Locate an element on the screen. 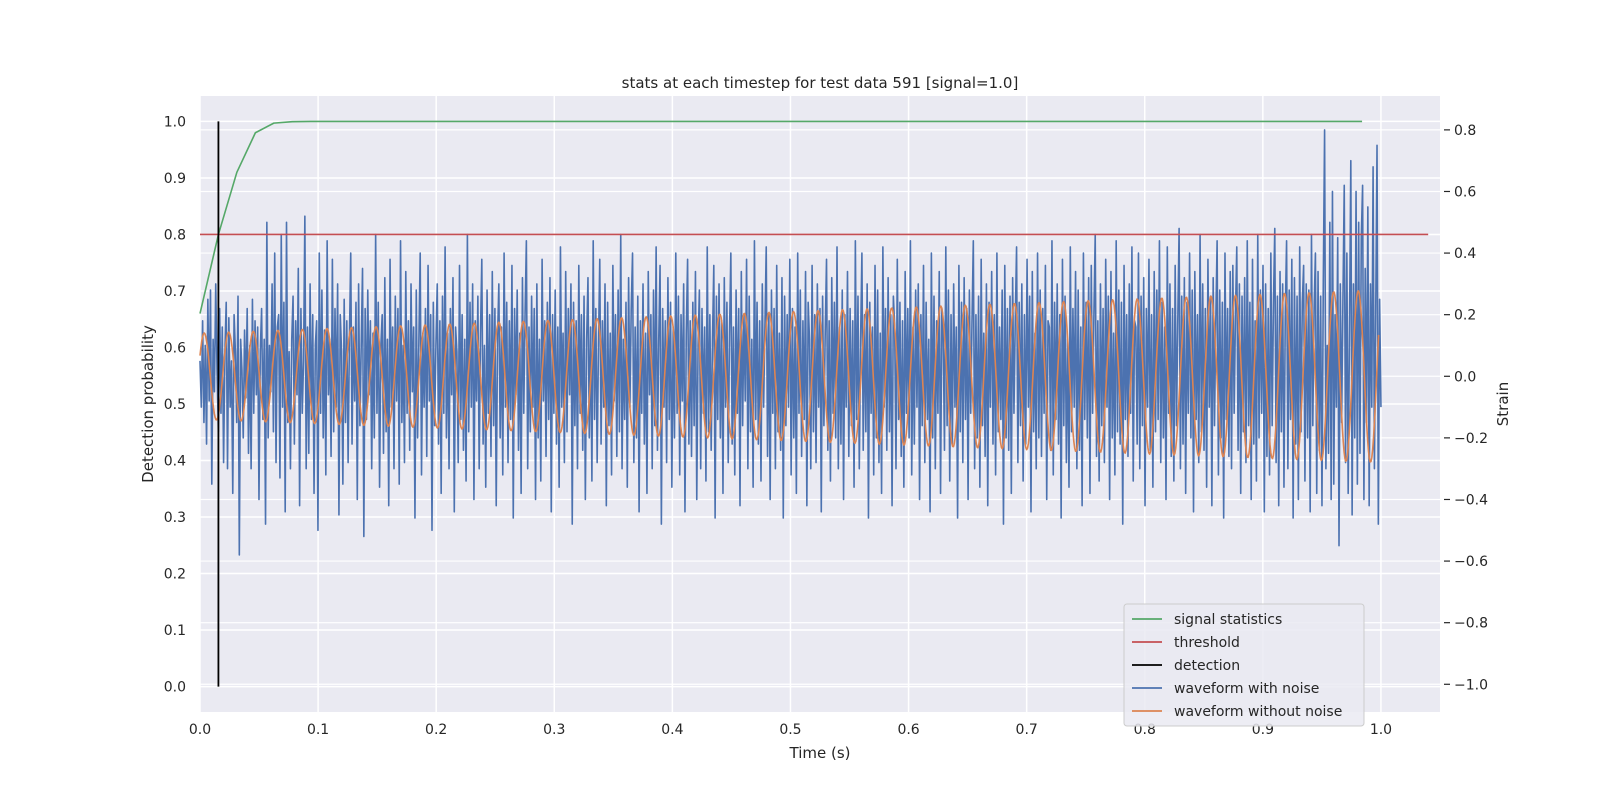 Image resolution: width=1600 pixels, height=800 pixels. y-tick-label: 1.0 is located at coordinates (175, 122).